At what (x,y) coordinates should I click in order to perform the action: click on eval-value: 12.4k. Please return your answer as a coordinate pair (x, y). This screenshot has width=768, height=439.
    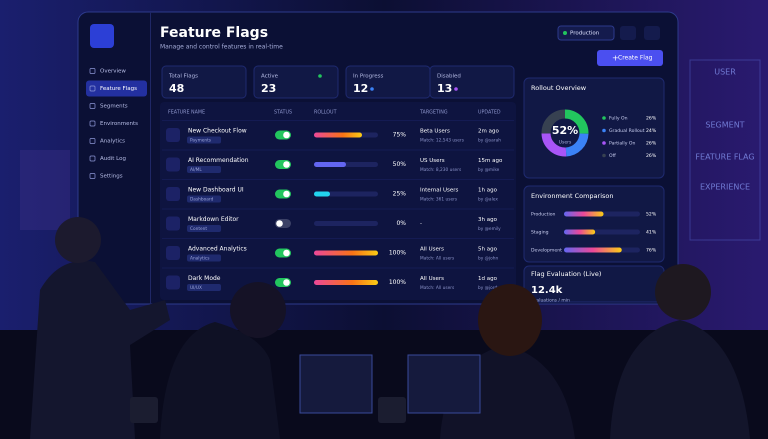
    Looking at the image, I should click on (547, 290).